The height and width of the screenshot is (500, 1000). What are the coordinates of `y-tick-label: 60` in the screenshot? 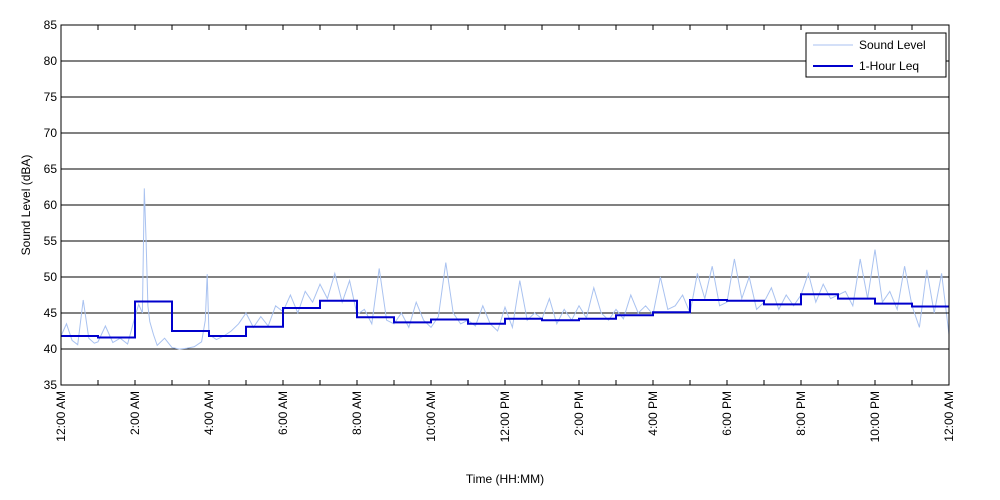 It's located at (51, 205).